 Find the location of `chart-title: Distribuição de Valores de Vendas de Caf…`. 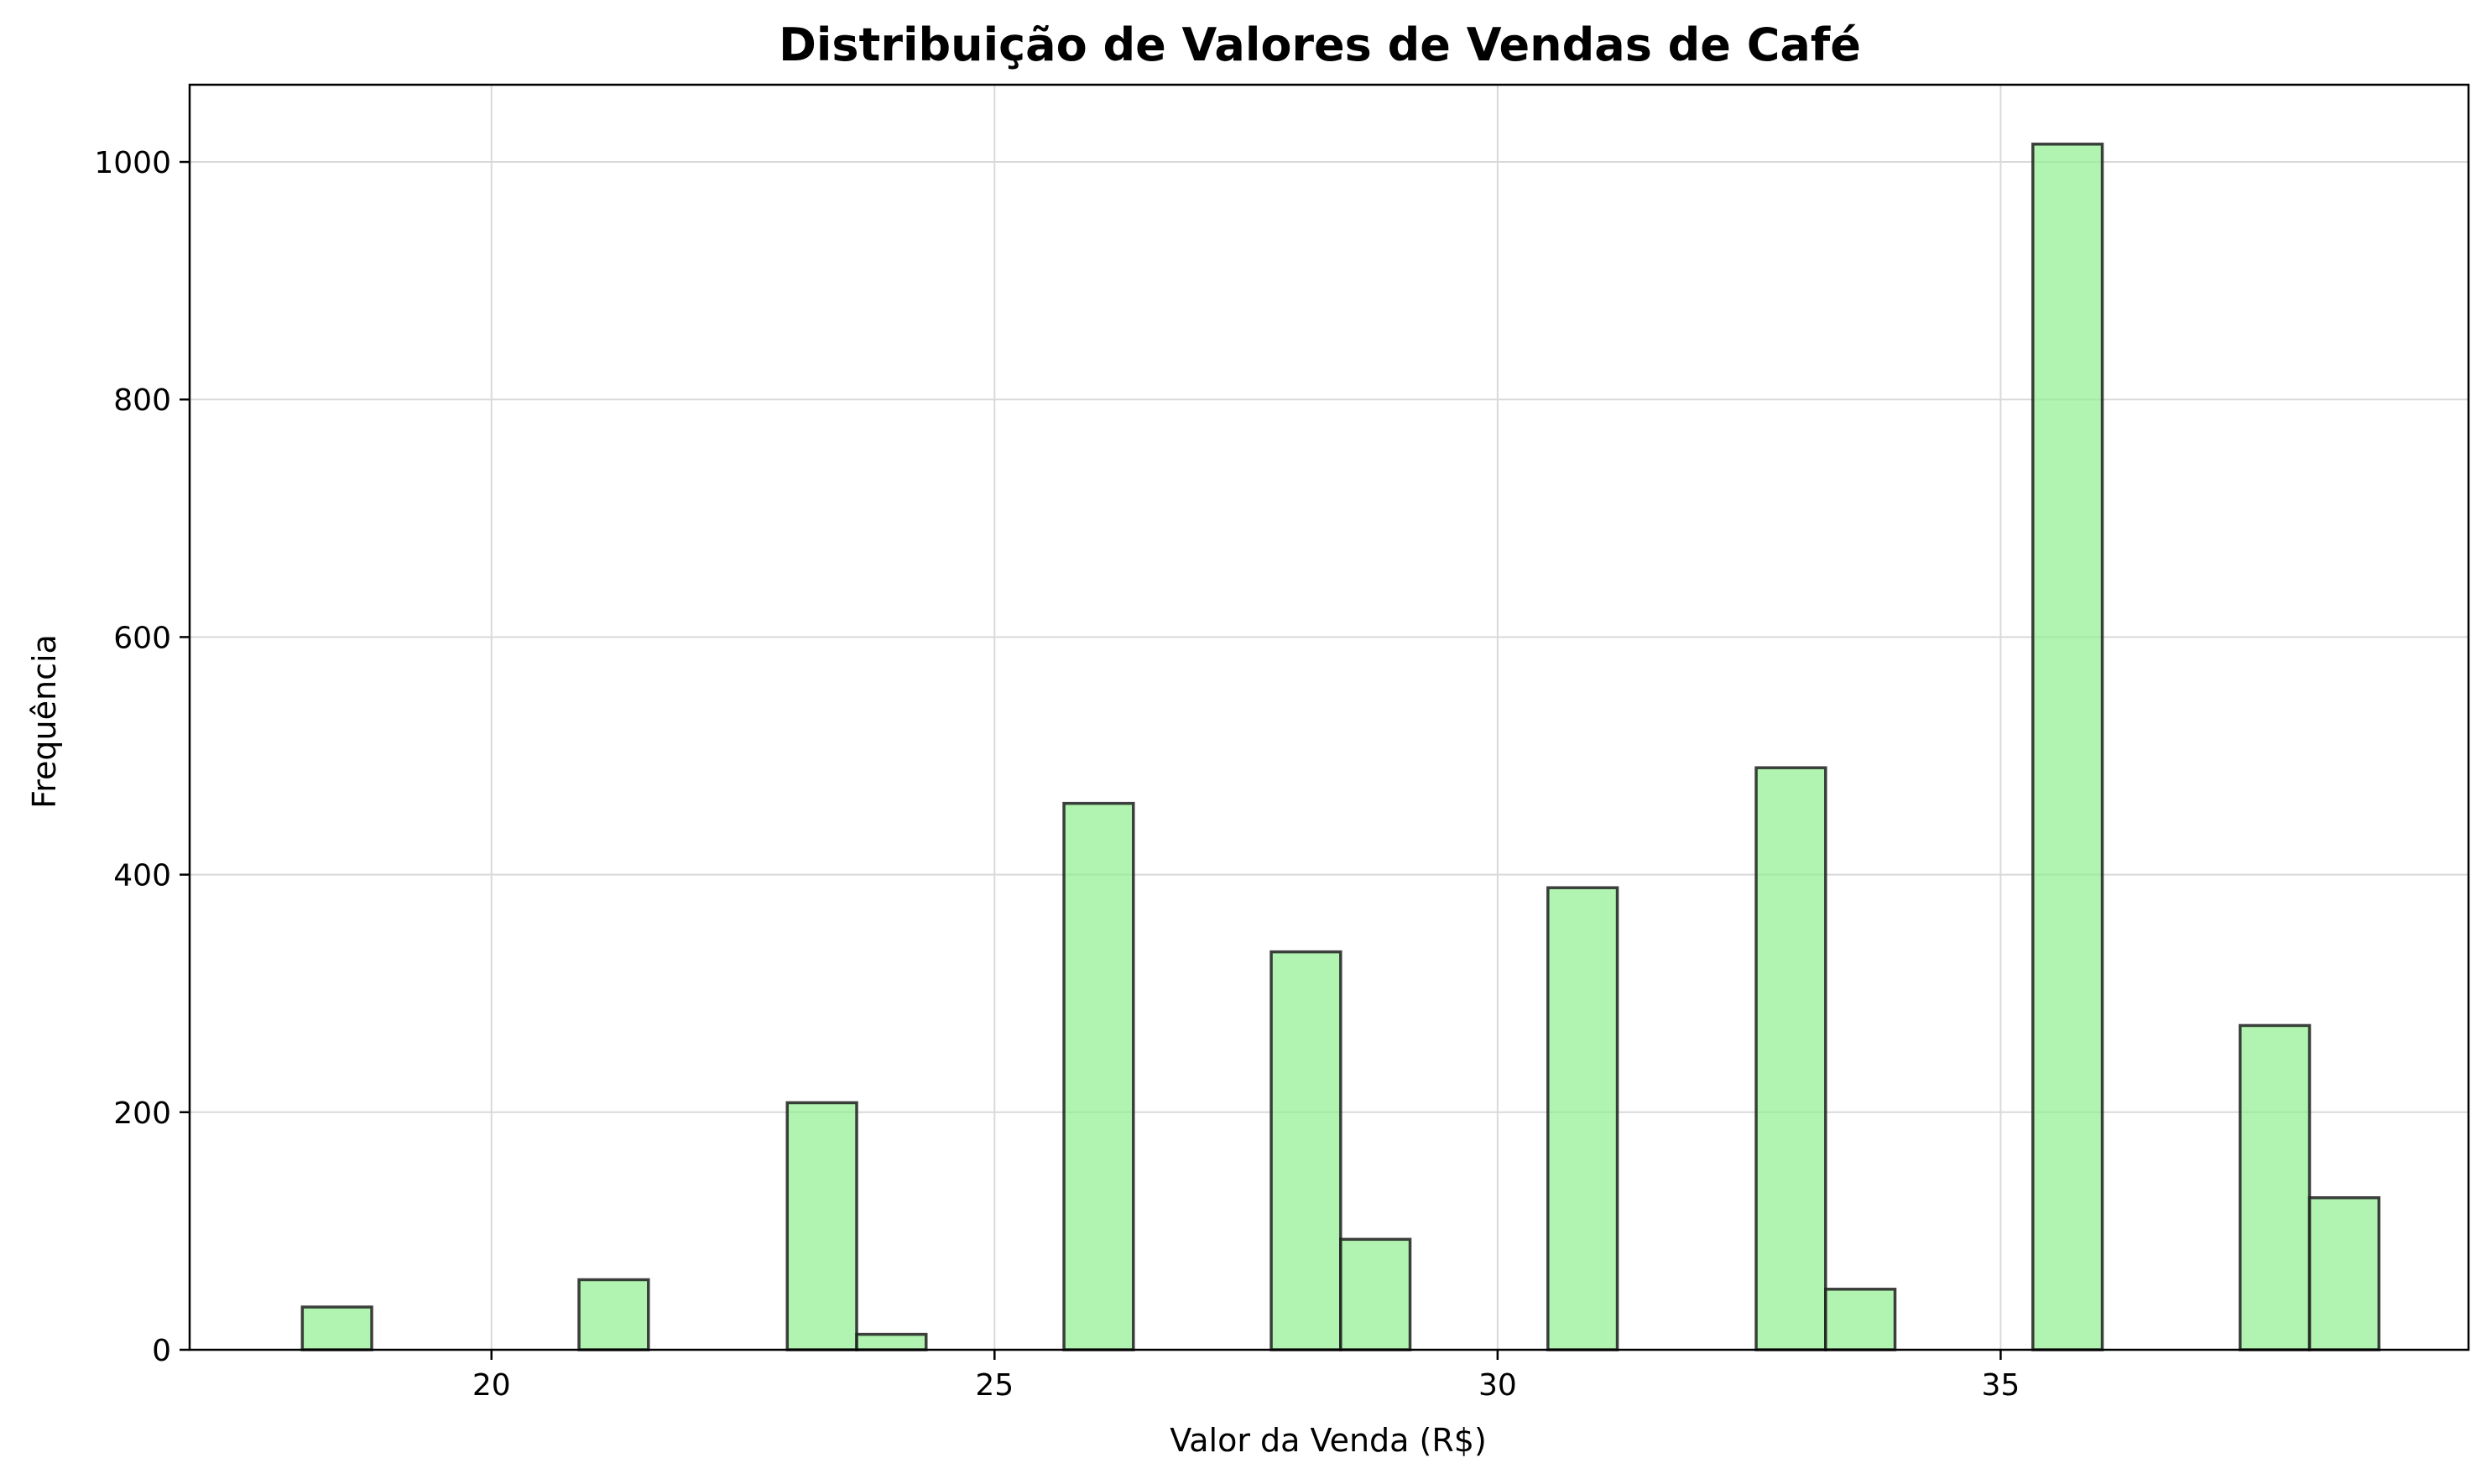

chart-title: Distribuição de Valores de Vendas de Caf… is located at coordinates (1320, 44).